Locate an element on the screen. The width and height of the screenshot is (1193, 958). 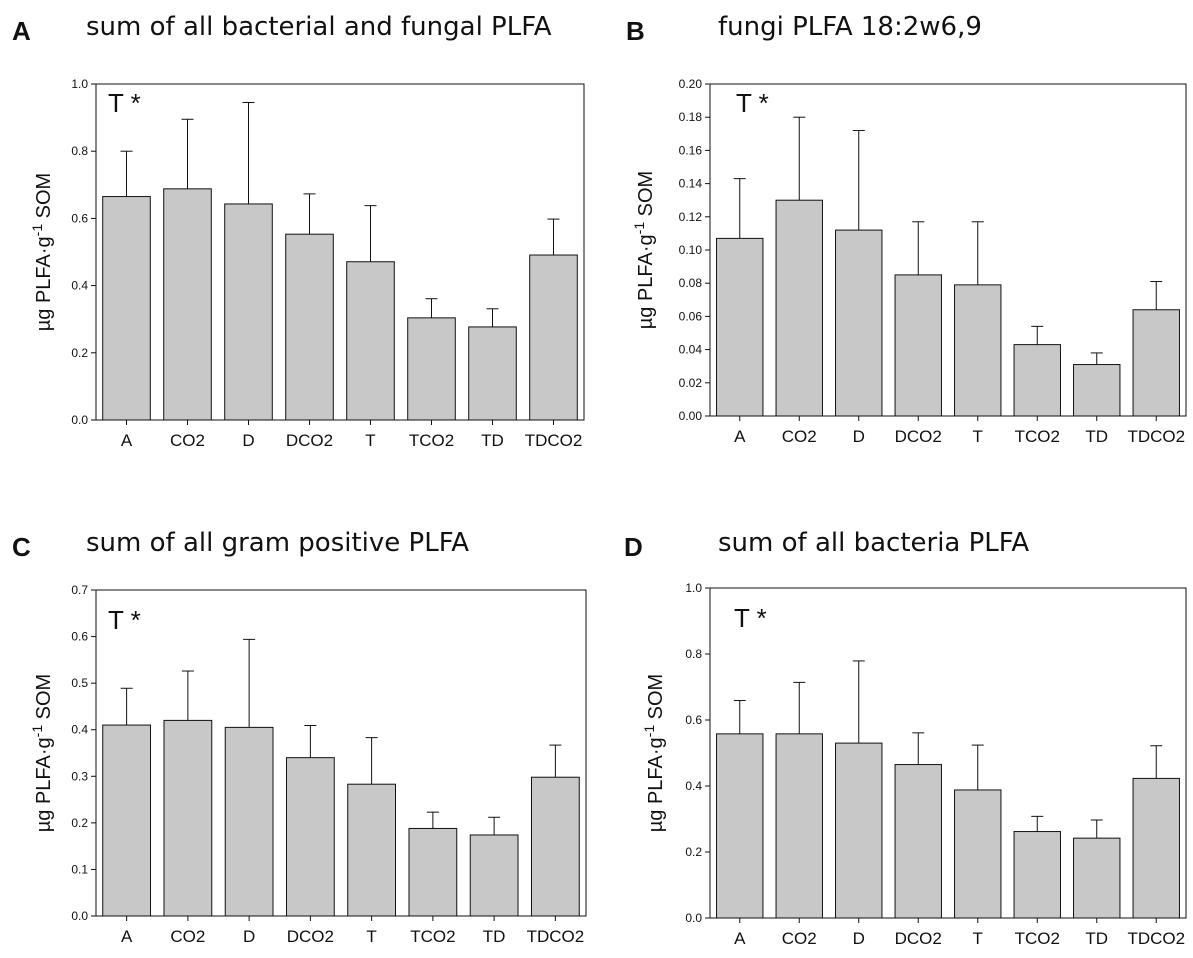
panel-title: sum of all gram positive PLFA is located at coordinates (278, 543).